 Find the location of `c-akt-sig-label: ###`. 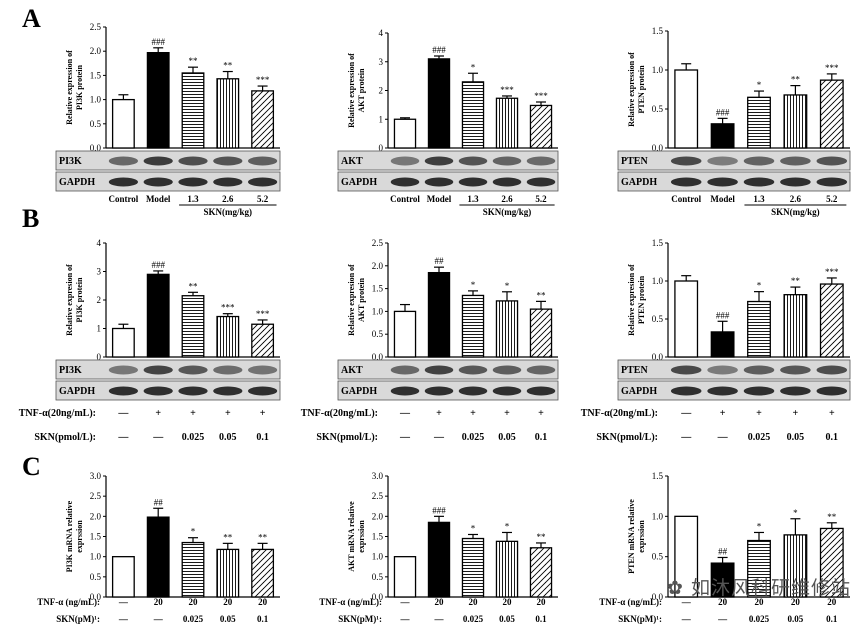

c-akt-sig-label: ### is located at coordinates (439, 510).